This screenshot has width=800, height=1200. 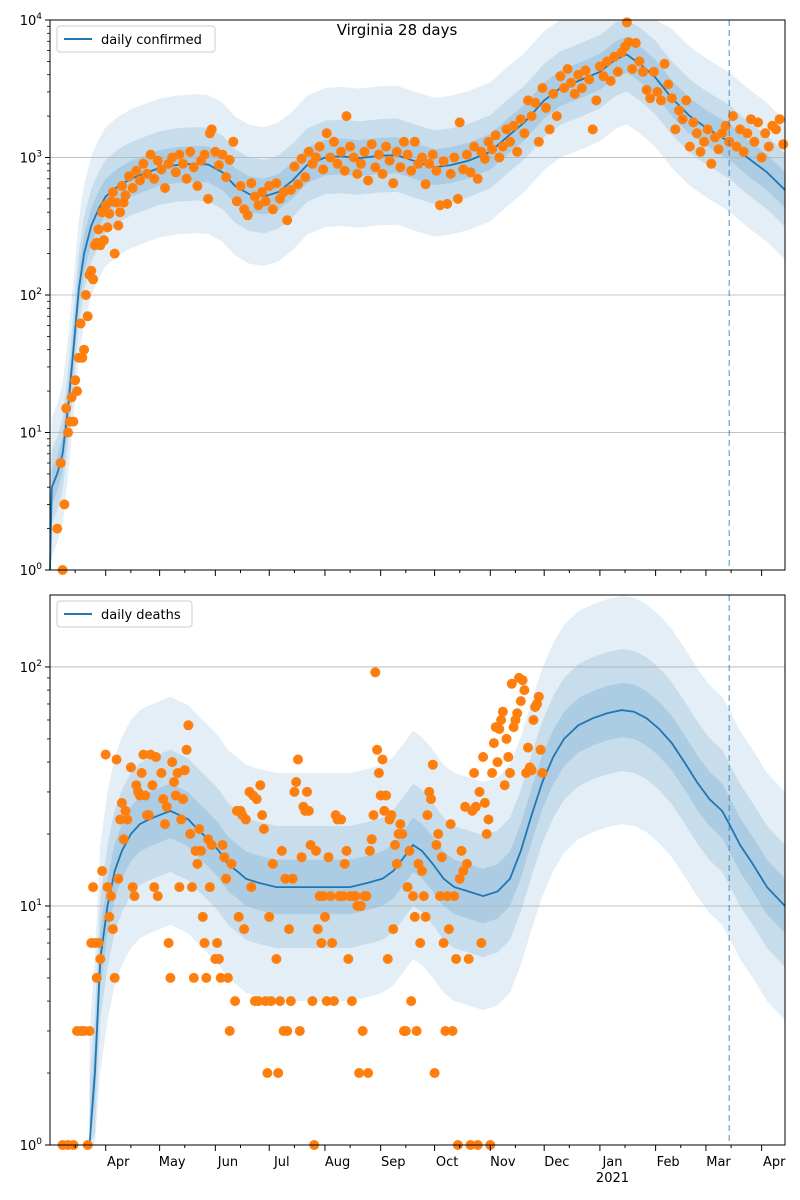 I want to click on x-tick-label: Aug, so click(x=337, y=1162).